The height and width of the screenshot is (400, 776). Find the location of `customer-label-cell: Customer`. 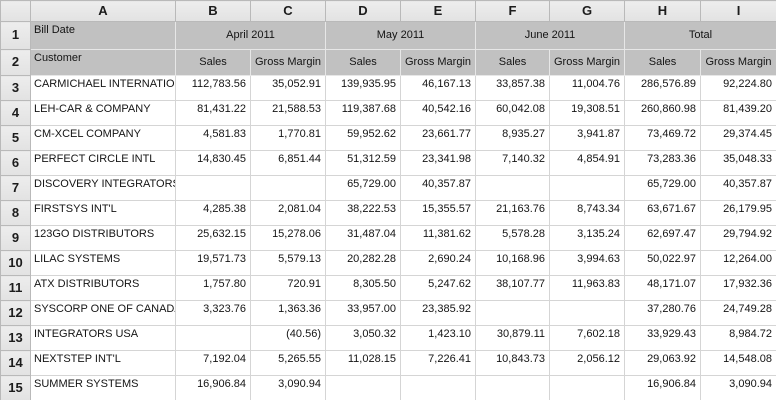

customer-label-cell: Customer is located at coordinates (103, 62).